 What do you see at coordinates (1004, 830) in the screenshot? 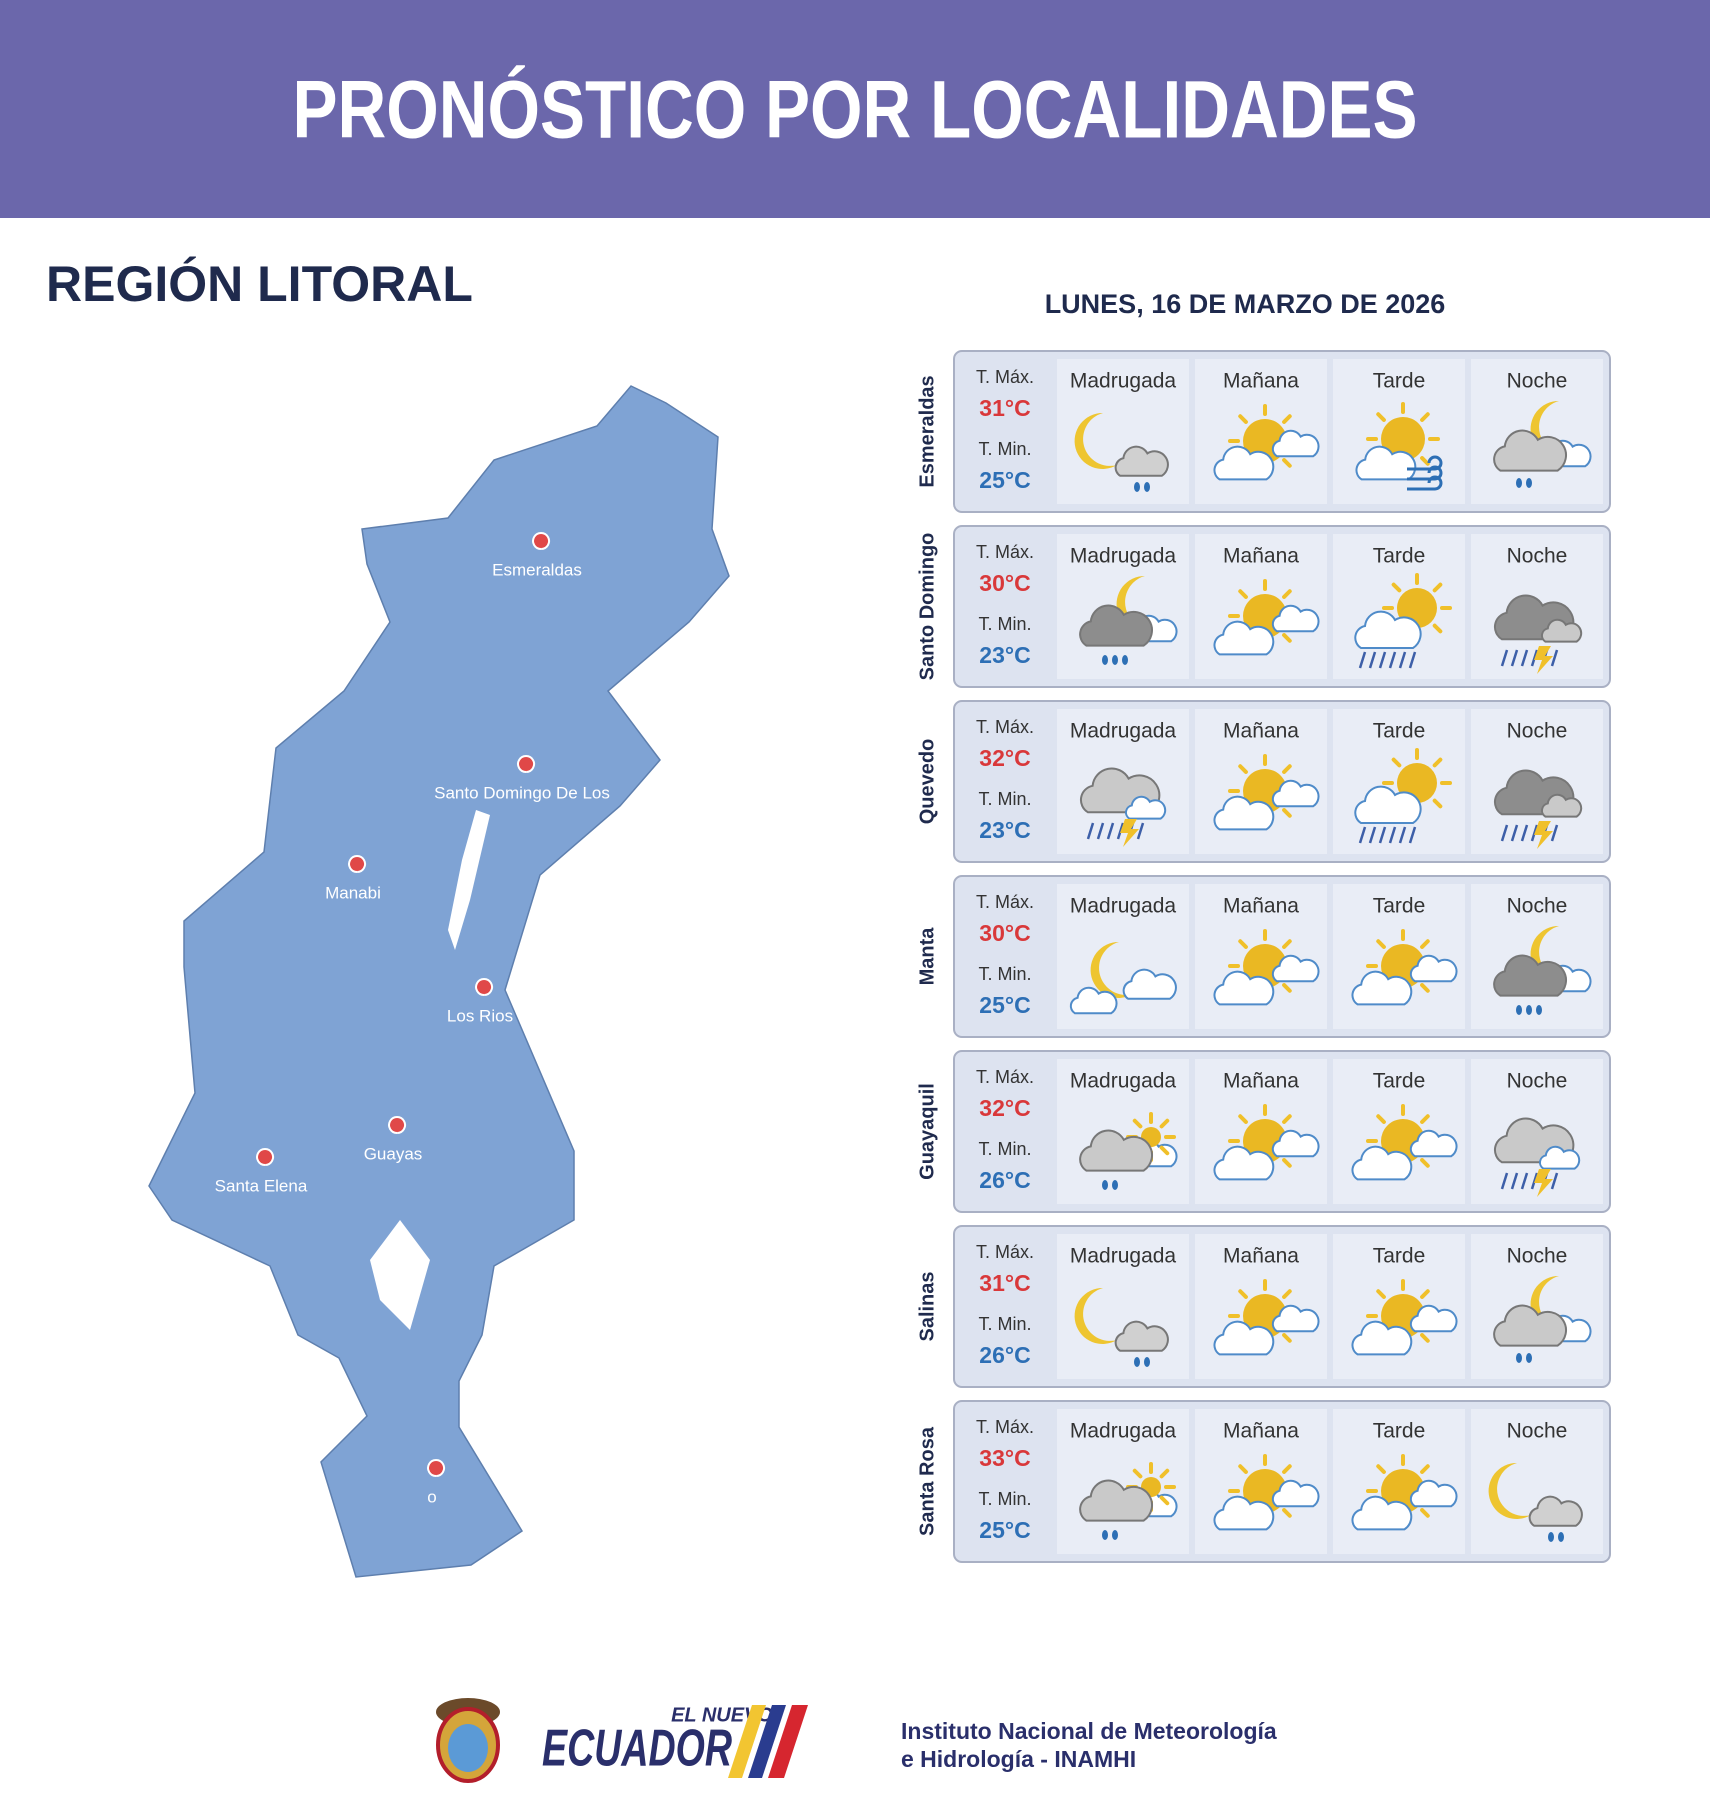
I see `tmin-value: 23°C` at bounding box center [1004, 830].